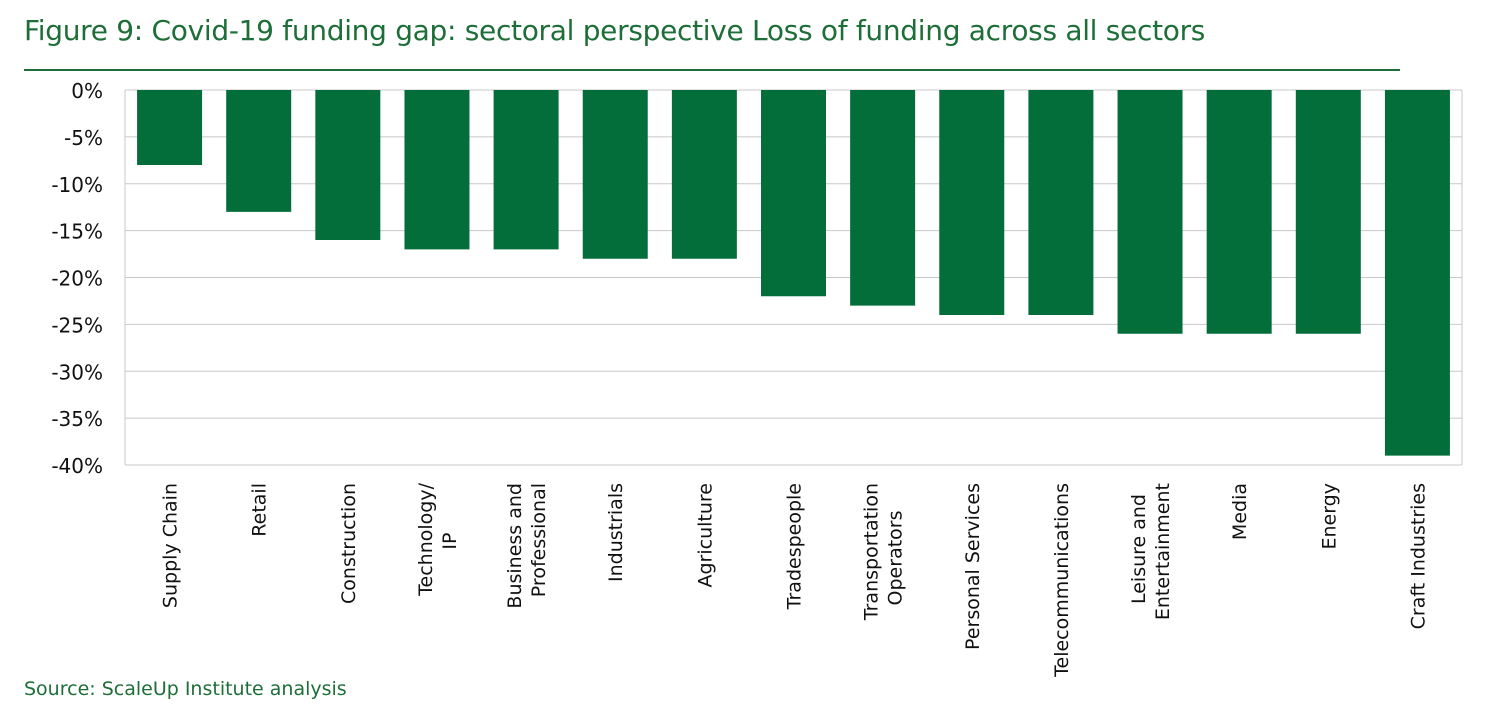 Image resolution: width=1499 pixels, height=717 pixels. I want to click on y-tick-label: -25%, so click(77, 325).